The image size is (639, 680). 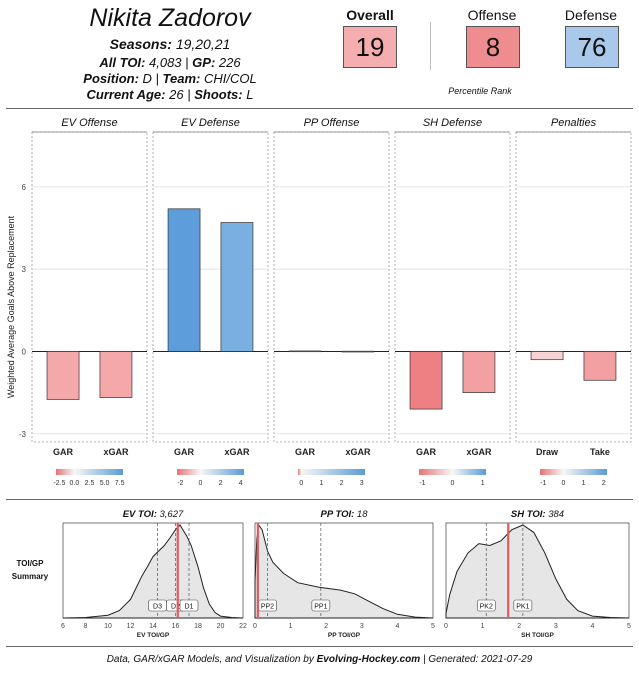 I want to click on panel-title: PP Offense, so click(x=332, y=123).